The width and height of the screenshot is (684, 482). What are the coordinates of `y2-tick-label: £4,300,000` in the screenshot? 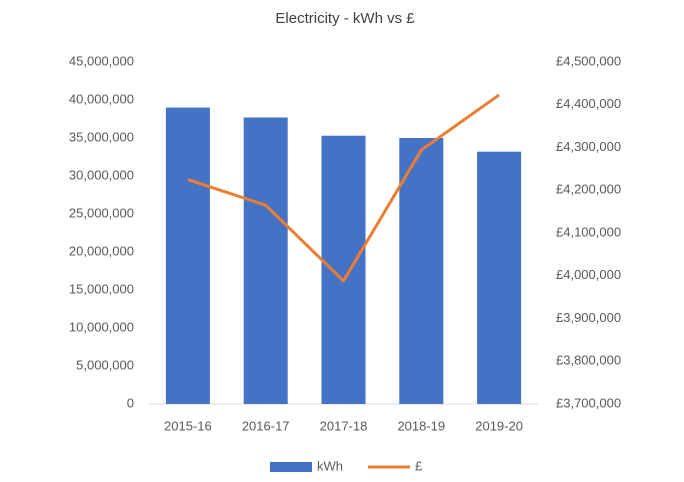 It's located at (588, 146).